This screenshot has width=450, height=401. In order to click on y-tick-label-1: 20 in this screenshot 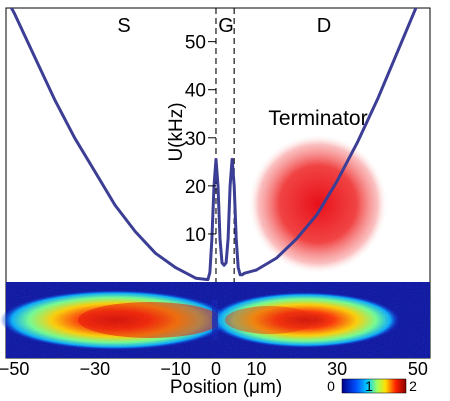, I will do `click(195, 187)`.